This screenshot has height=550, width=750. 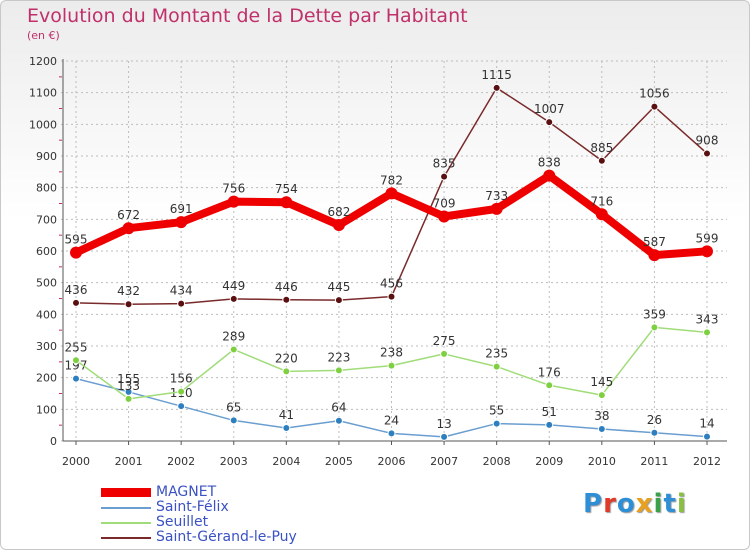 What do you see at coordinates (391, 284) in the screenshot?
I see `data-label: 456` at bounding box center [391, 284].